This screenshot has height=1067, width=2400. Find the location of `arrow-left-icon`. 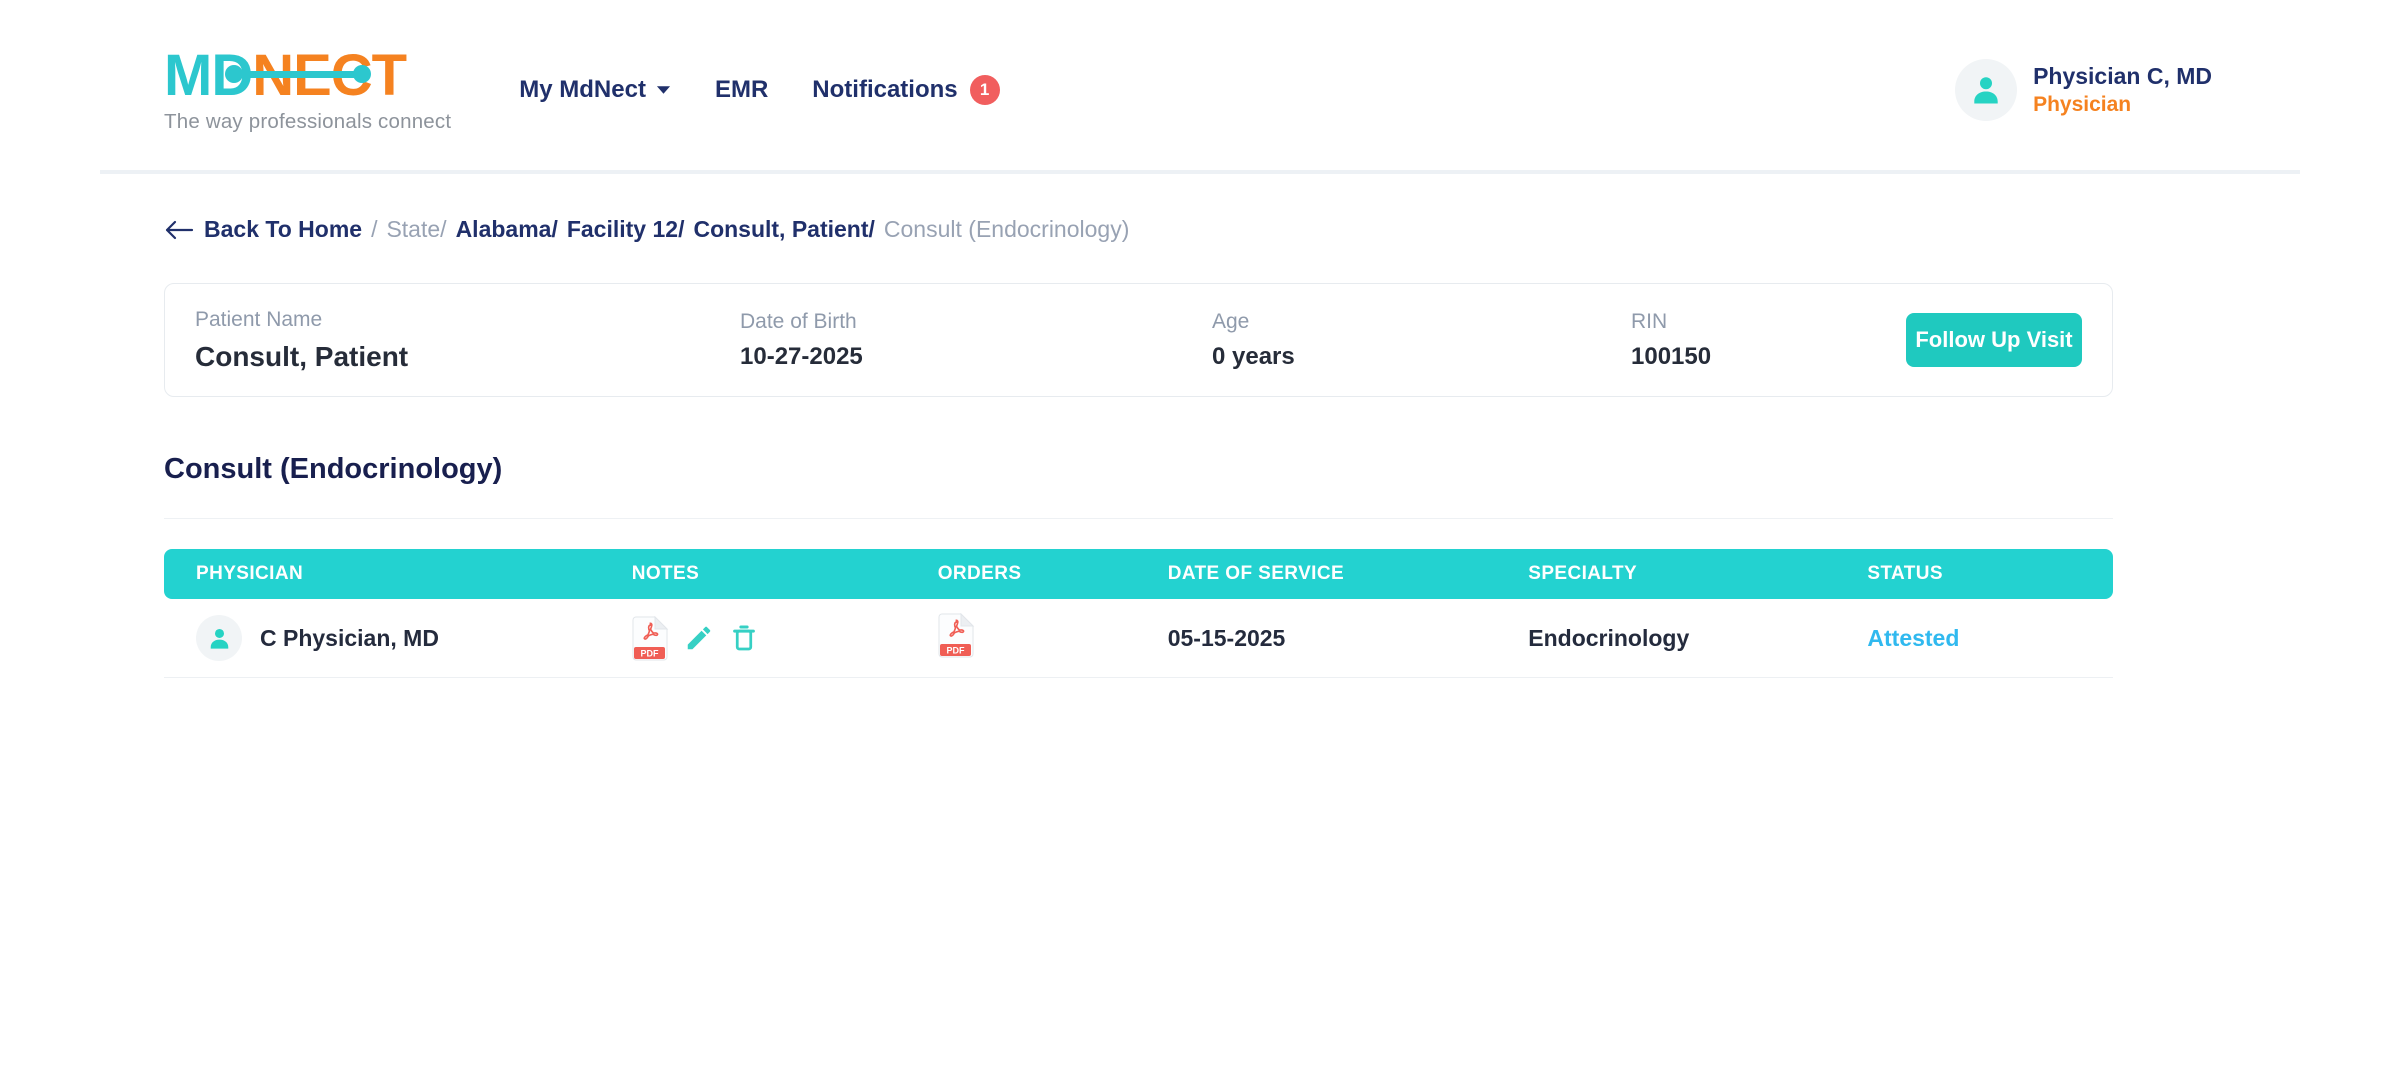

arrow-left-icon is located at coordinates (179, 229).